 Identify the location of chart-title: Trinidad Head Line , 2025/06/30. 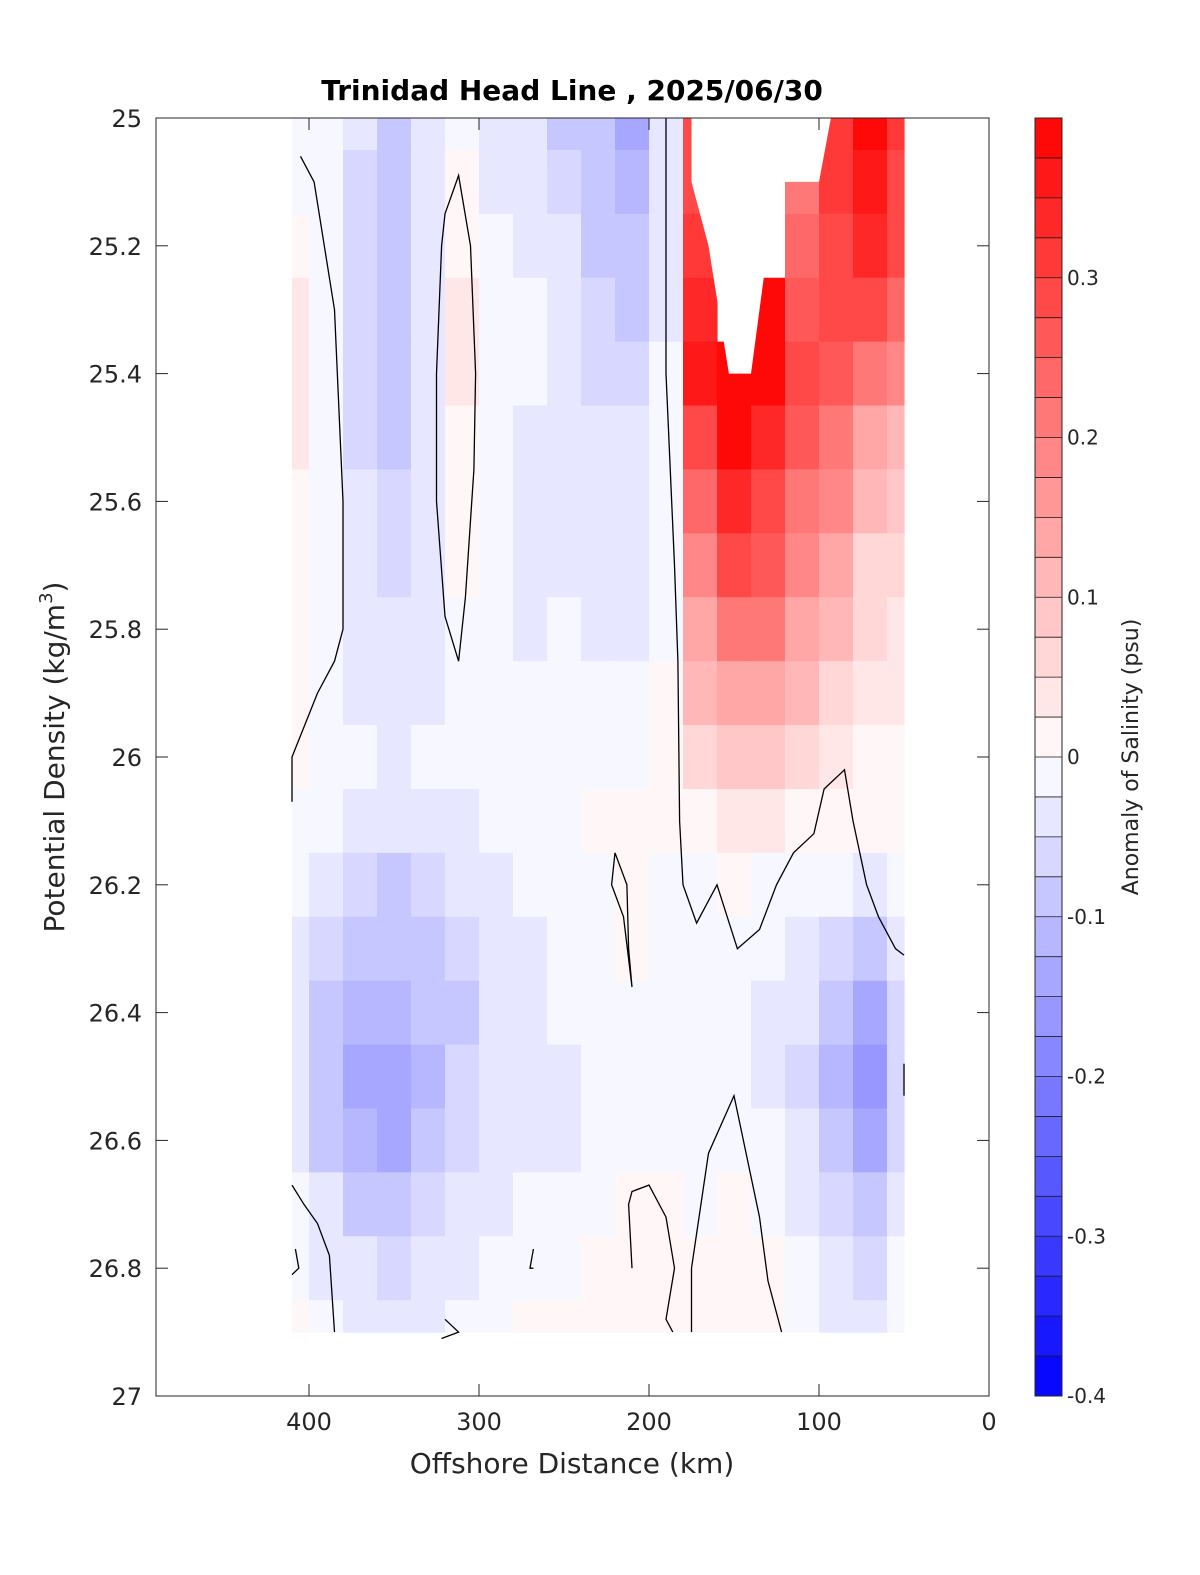
(572, 90).